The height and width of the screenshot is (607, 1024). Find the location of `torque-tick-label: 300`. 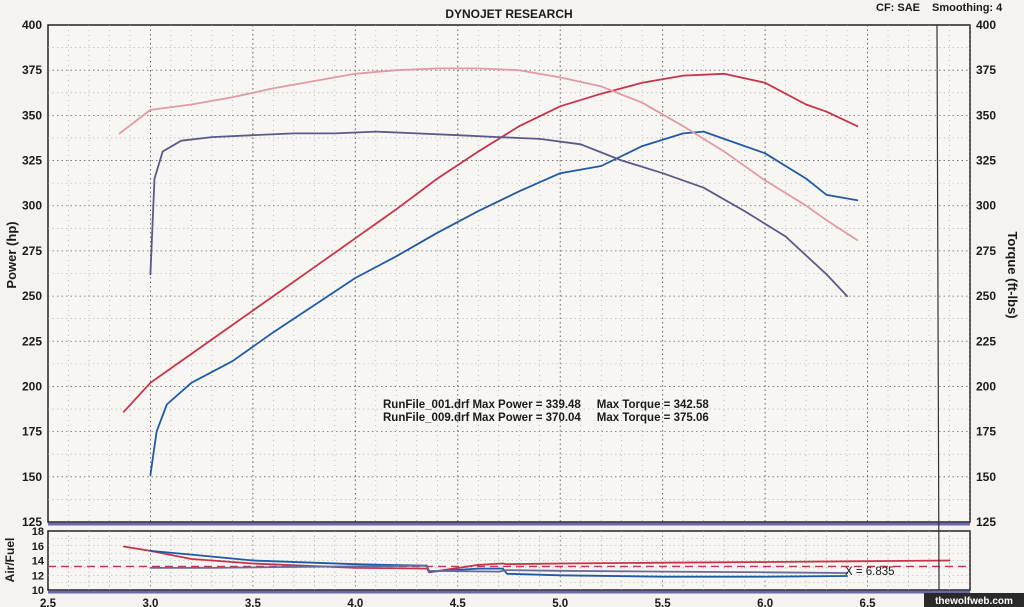

torque-tick-label: 300 is located at coordinates (986, 206).